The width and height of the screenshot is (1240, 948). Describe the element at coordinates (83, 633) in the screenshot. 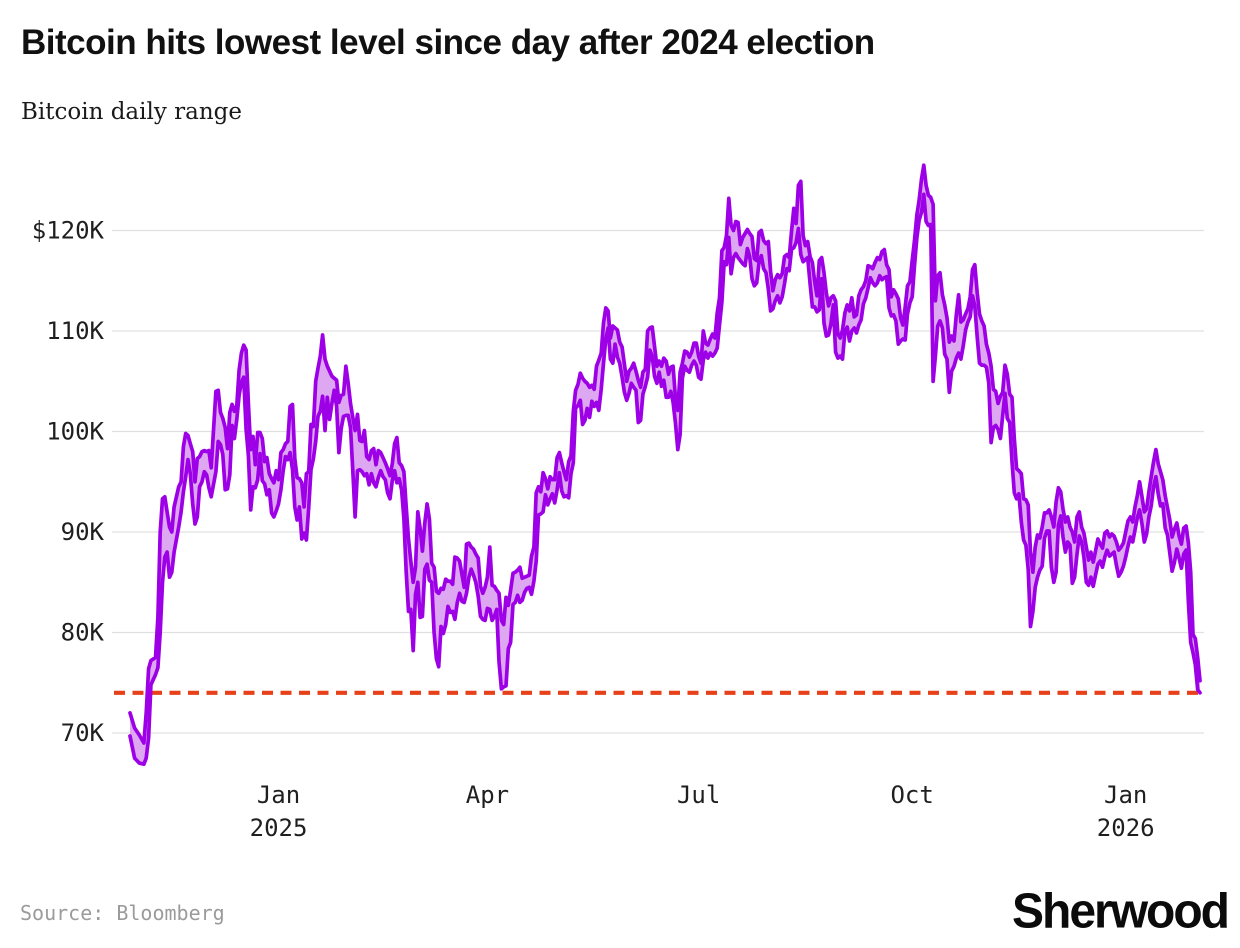

I see `y-axis-label-80k: 80K` at that location.